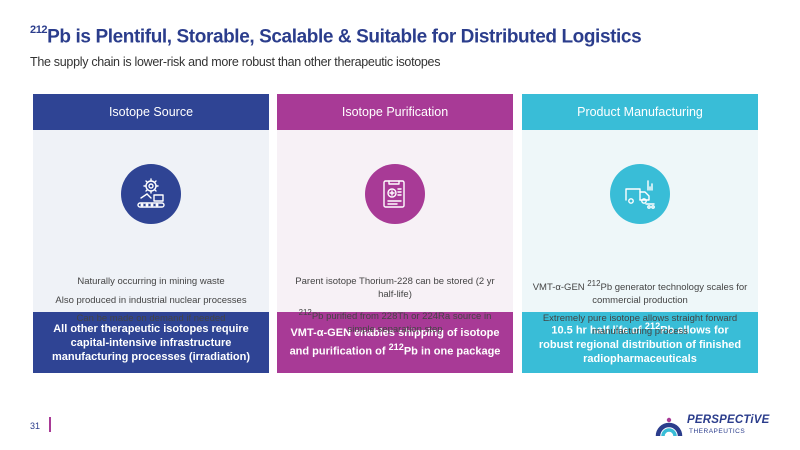 This screenshot has width=800, height=450. What do you see at coordinates (640, 194) in the screenshot?
I see `delivery-truck-icon` at bounding box center [640, 194].